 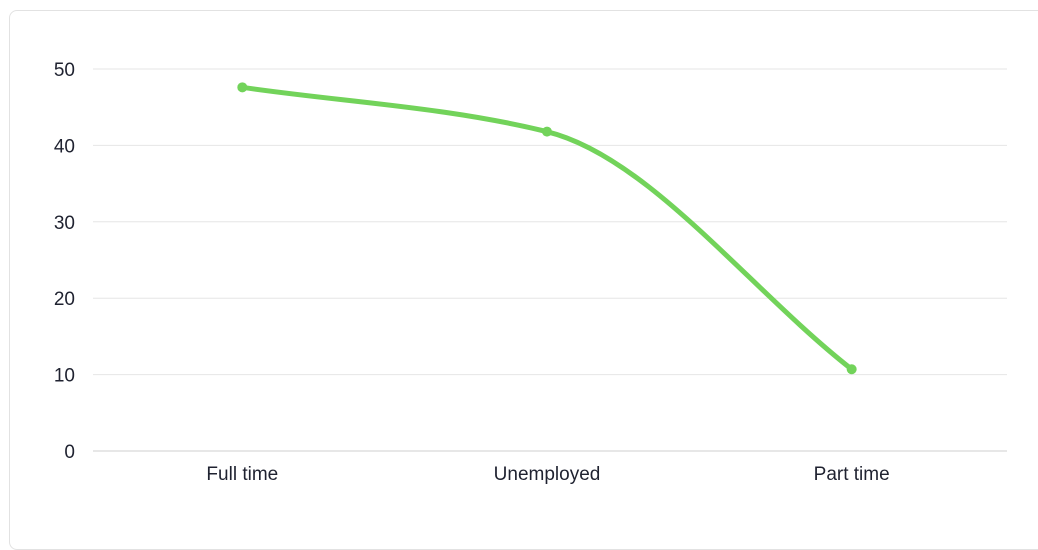 What do you see at coordinates (64, 223) in the screenshot?
I see `y-tick-label: 30` at bounding box center [64, 223].